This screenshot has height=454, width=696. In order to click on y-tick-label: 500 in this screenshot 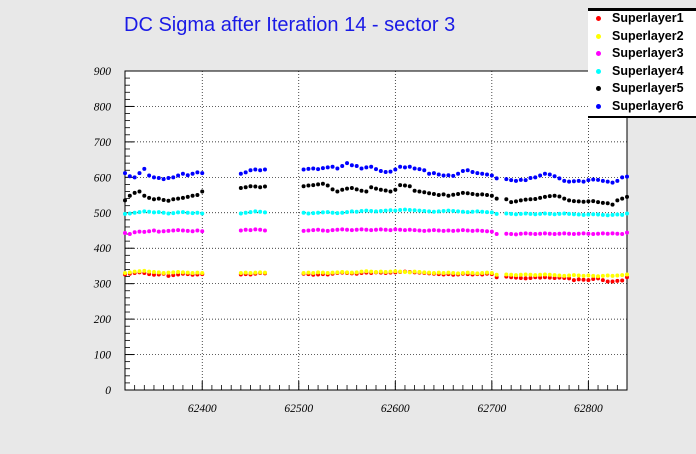, I will do `click(103, 214)`.